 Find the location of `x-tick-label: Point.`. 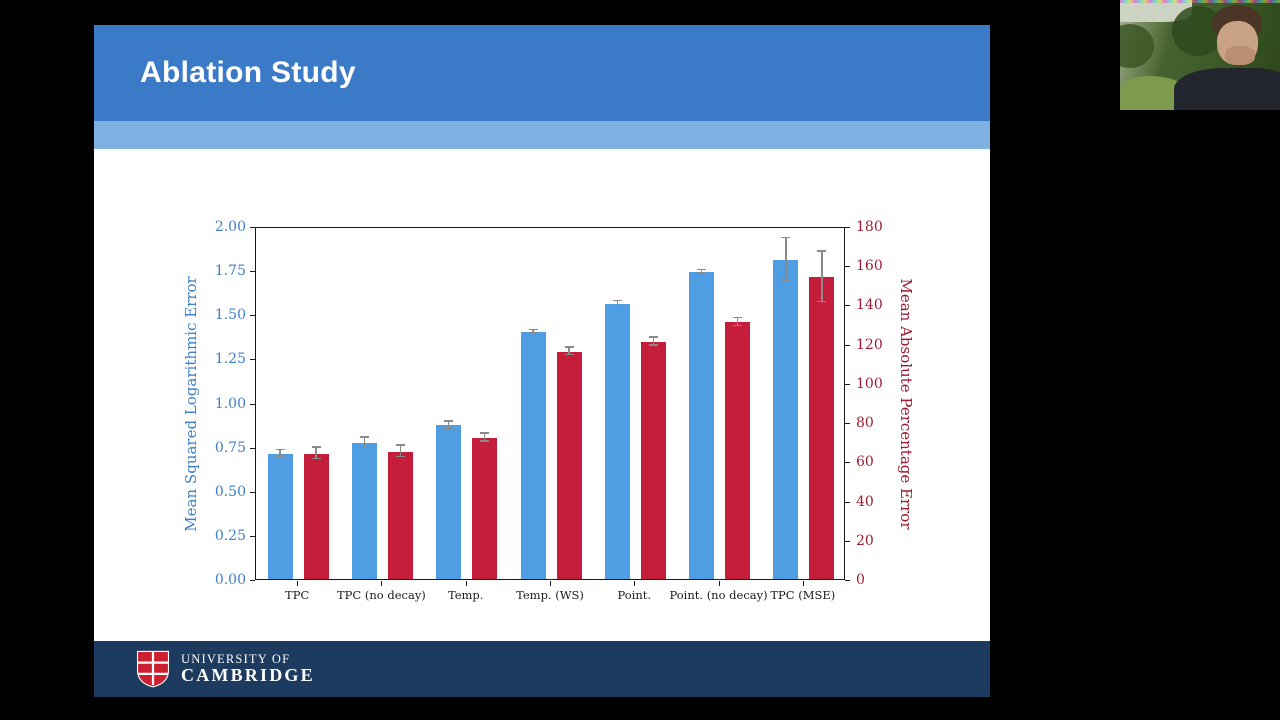

x-tick-label: Point. is located at coordinates (634, 595).